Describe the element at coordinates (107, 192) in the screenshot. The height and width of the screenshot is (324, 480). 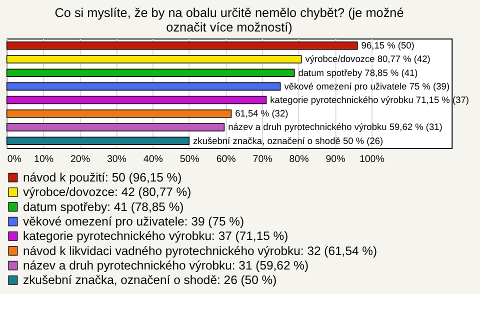
I see `legend-label: výrobce/dovozce: 42 (80,77 %)` at that location.